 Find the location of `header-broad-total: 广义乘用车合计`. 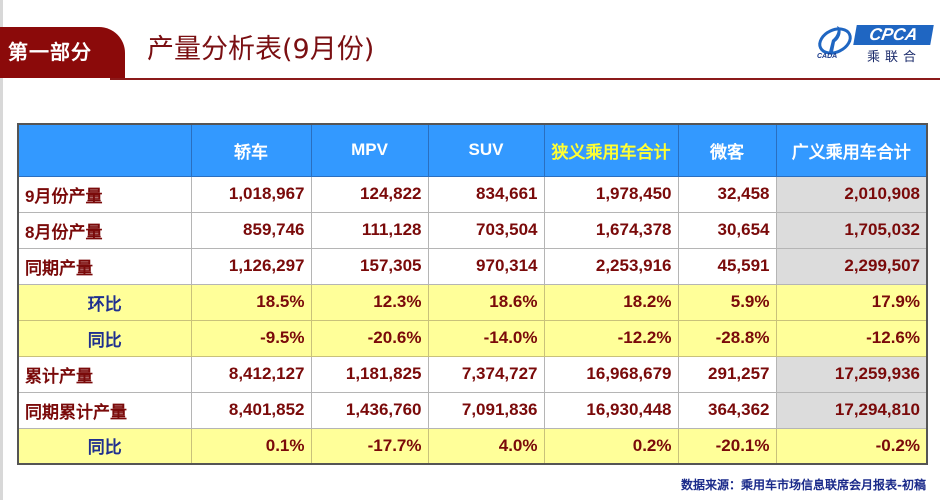

header-broad-total: 广义乘用车合计 is located at coordinates (851, 150).